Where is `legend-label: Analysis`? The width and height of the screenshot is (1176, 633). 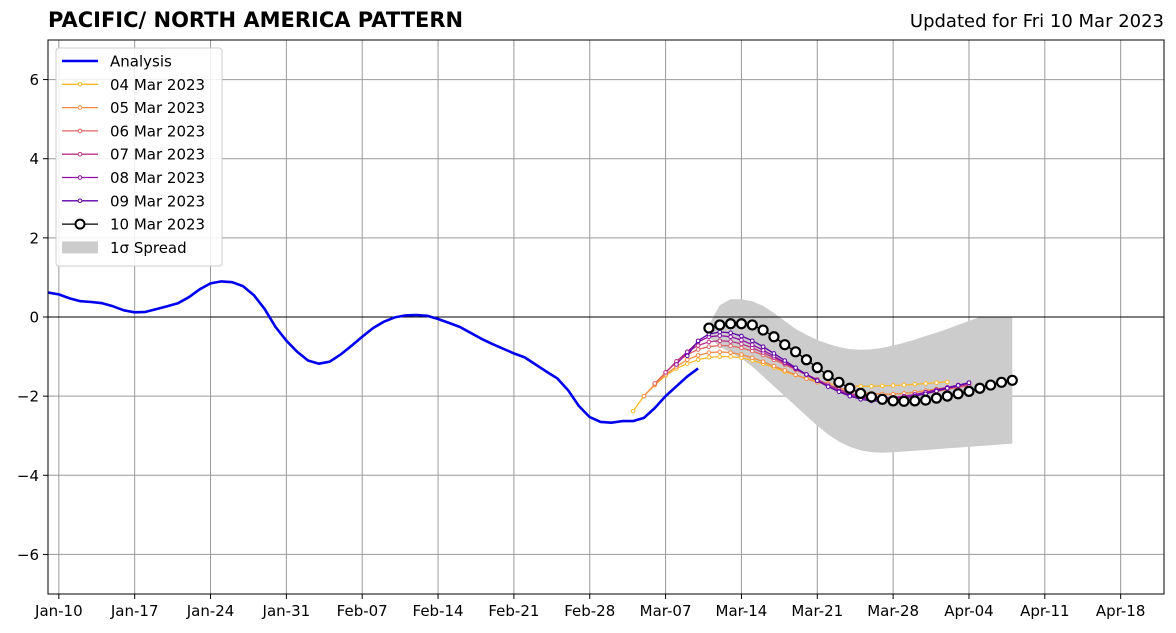 legend-label: Analysis is located at coordinates (141, 62).